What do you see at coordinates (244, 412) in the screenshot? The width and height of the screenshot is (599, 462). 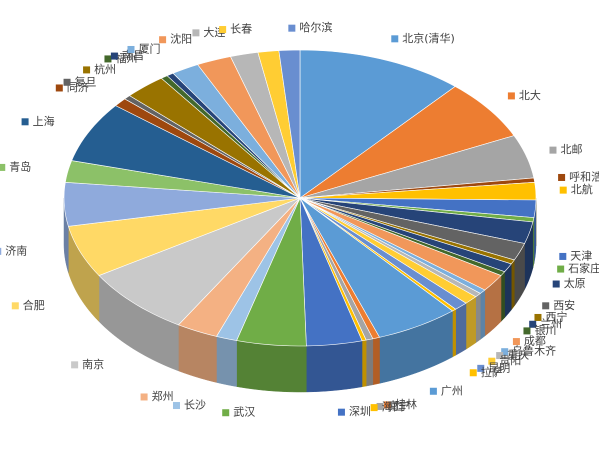 I see `slice-label: 武汉` at bounding box center [244, 412].